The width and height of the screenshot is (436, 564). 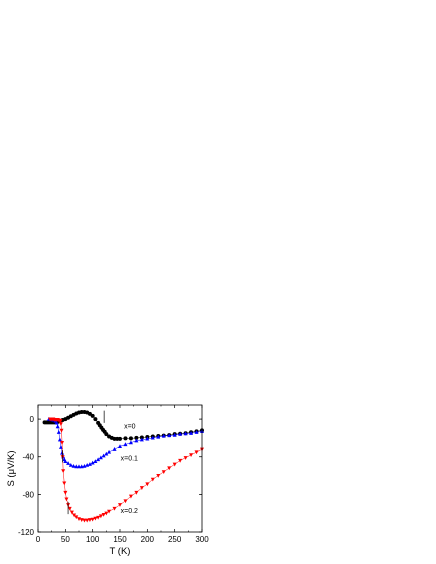 I want to click on series-annotation: x=0.2, so click(x=129, y=511).